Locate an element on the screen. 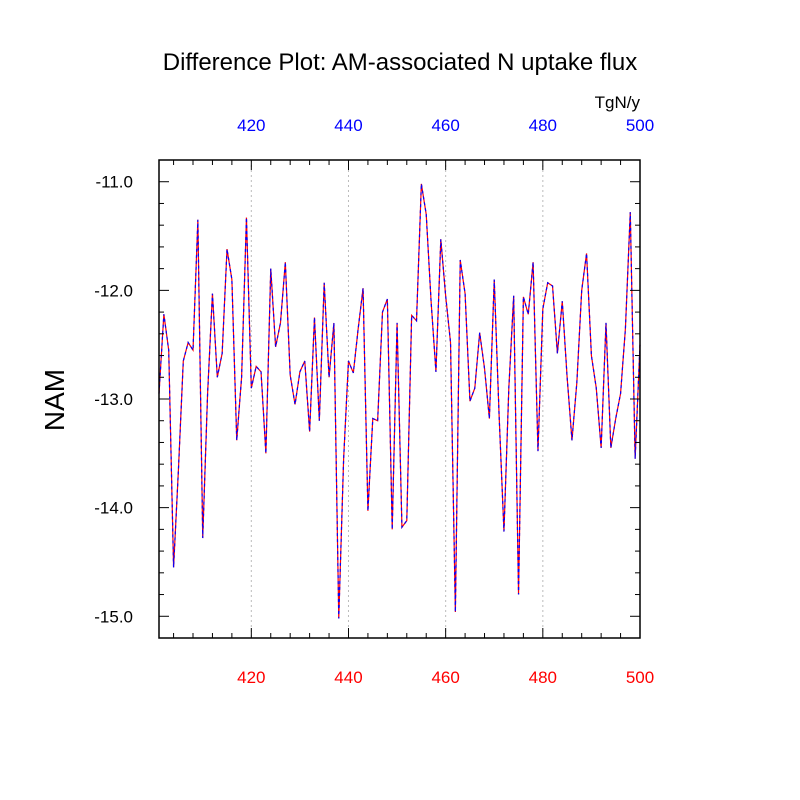 The width and height of the screenshot is (800, 800). x-tick-label-top: 440 is located at coordinates (348, 125).